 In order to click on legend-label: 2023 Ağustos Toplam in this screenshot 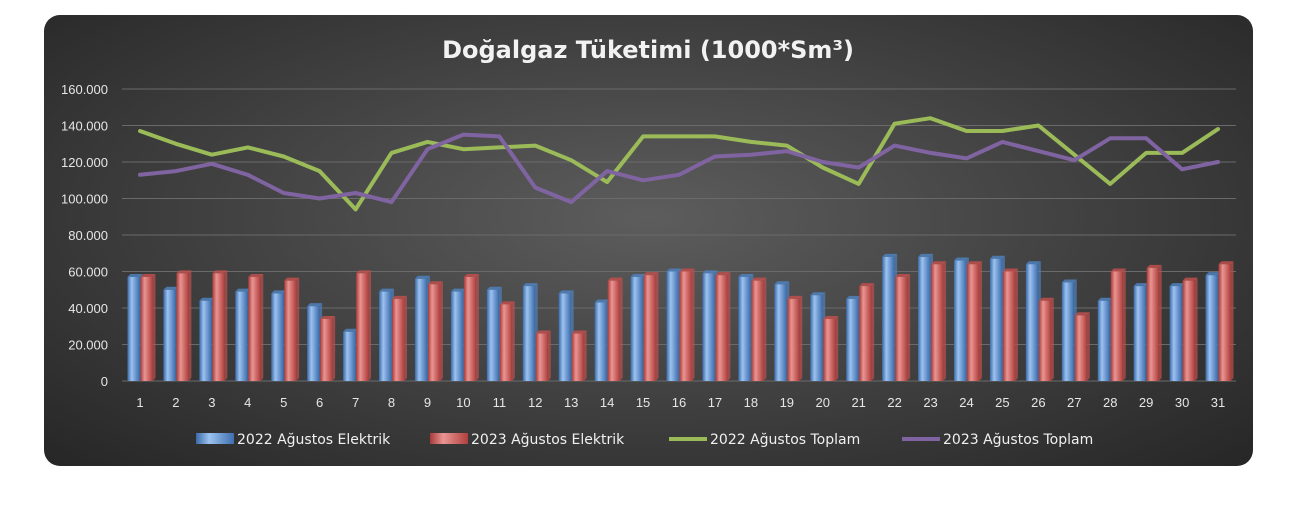, I will do `click(1018, 440)`.